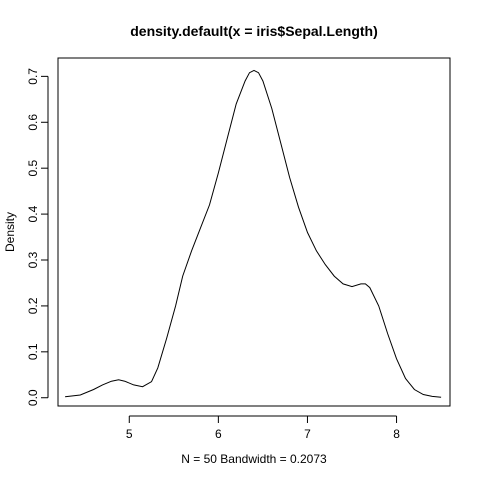 The height and width of the screenshot is (480, 480). Describe the element at coordinates (307, 434) in the screenshot. I see `x-tick-label: 7` at that location.